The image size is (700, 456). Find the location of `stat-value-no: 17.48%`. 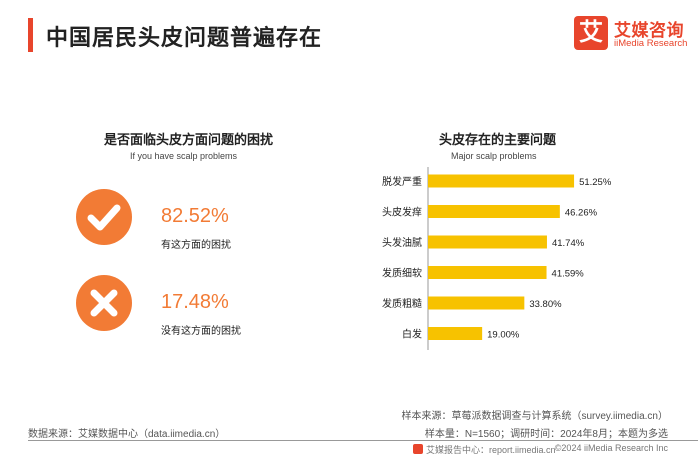

stat-value-no: 17.48% is located at coordinates (195, 302).